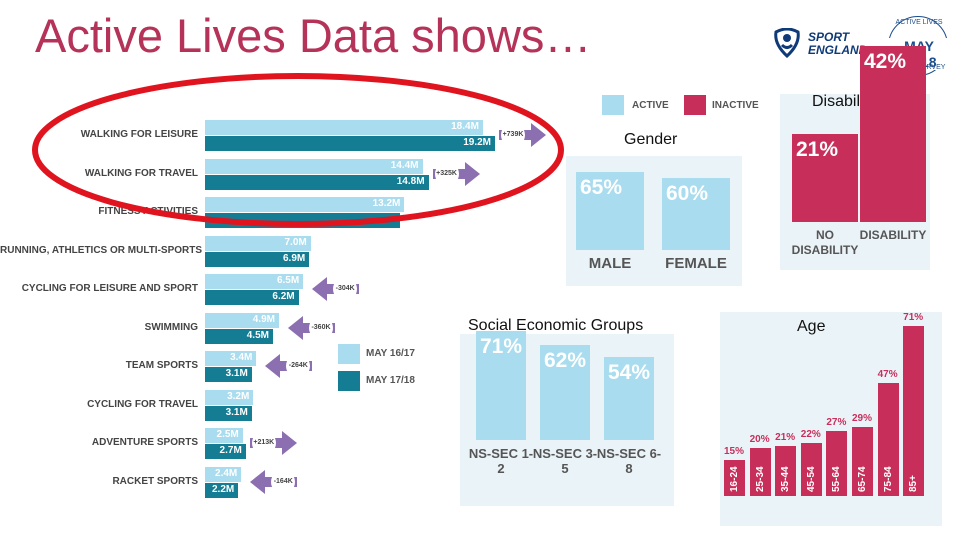  What do you see at coordinates (695, 105) in the screenshot?
I see `legend-inactive-swatch` at bounding box center [695, 105].